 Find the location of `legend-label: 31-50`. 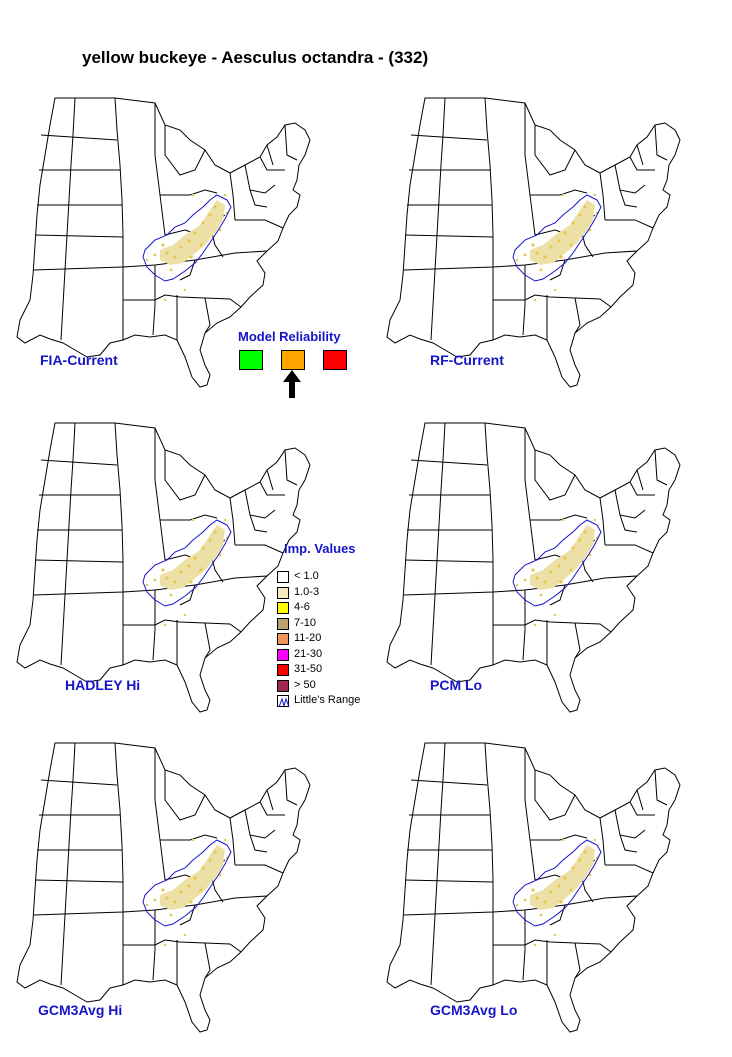

legend-label: 31-50 is located at coordinates (308, 669).